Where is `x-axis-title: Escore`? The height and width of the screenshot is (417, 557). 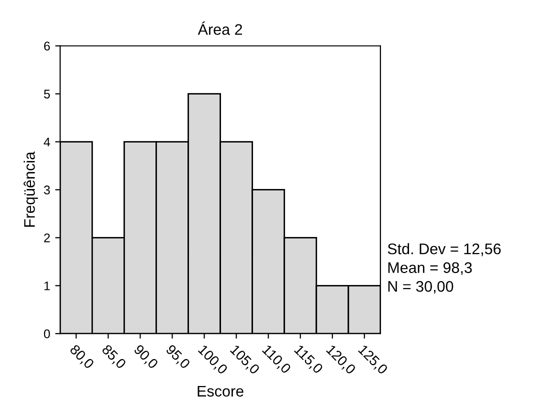 x-axis-title: Escore is located at coordinates (221, 391).